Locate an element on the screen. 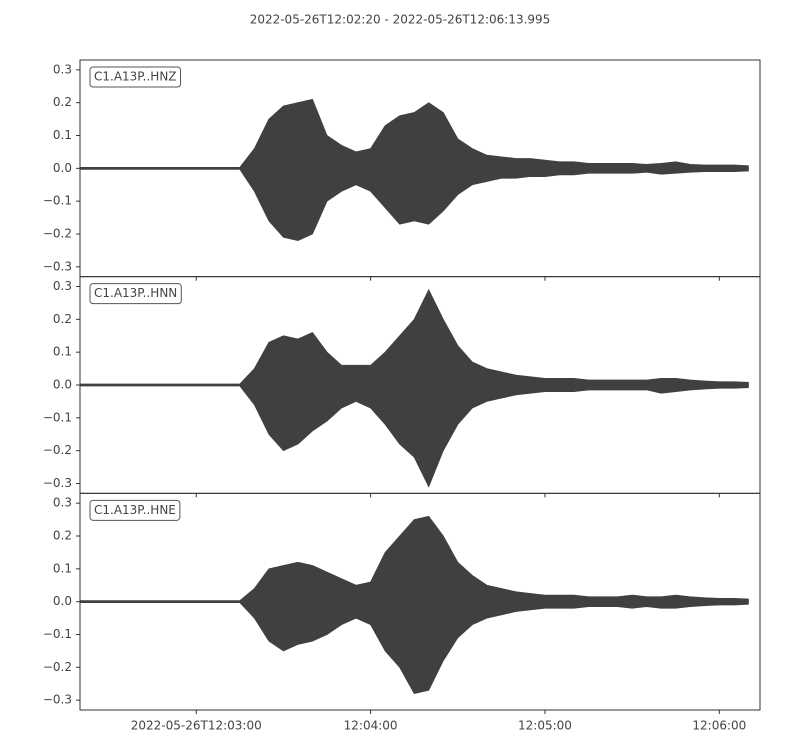 This screenshot has height=750, width=800. x-tick-label: 12:06:00 is located at coordinates (719, 726).